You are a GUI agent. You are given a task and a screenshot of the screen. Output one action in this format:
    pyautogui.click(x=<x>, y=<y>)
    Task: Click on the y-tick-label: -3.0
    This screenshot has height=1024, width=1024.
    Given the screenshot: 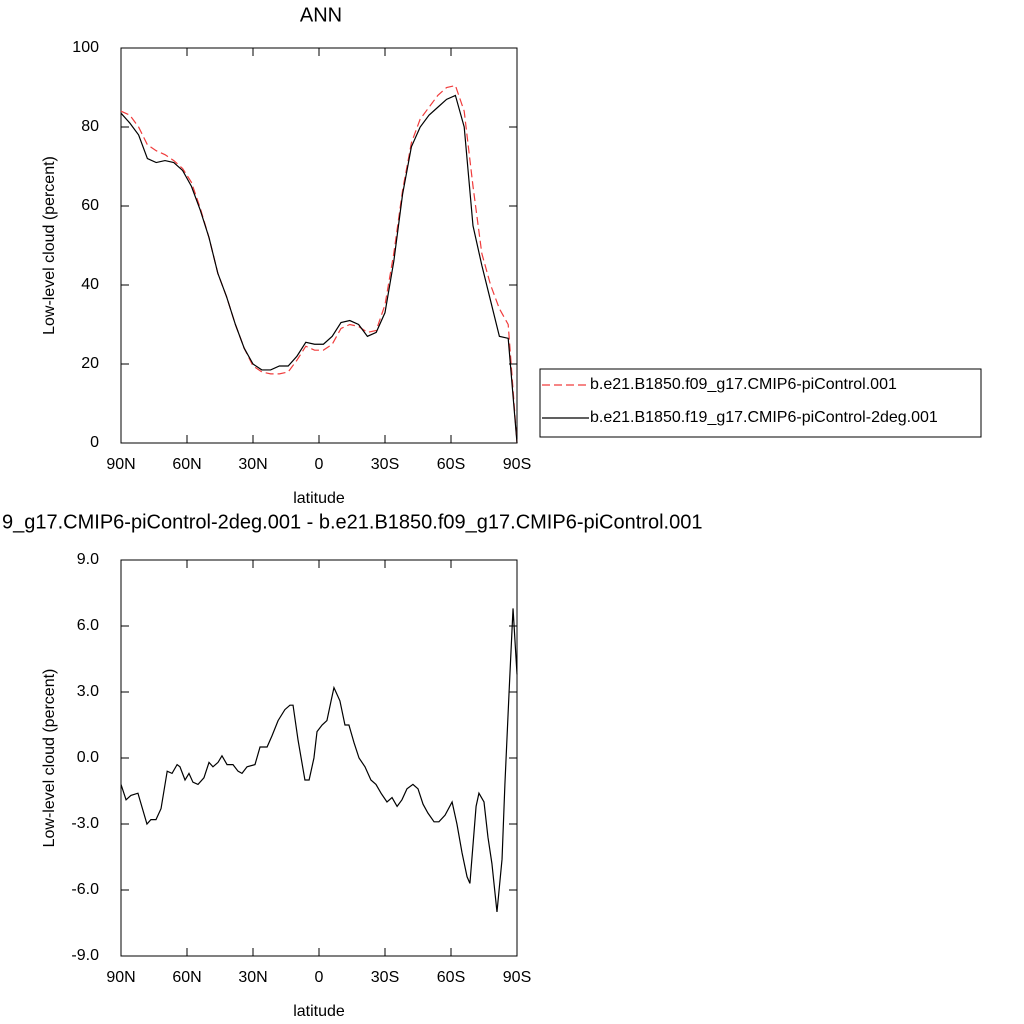 What is the action you would take?
    pyautogui.click(x=85, y=823)
    